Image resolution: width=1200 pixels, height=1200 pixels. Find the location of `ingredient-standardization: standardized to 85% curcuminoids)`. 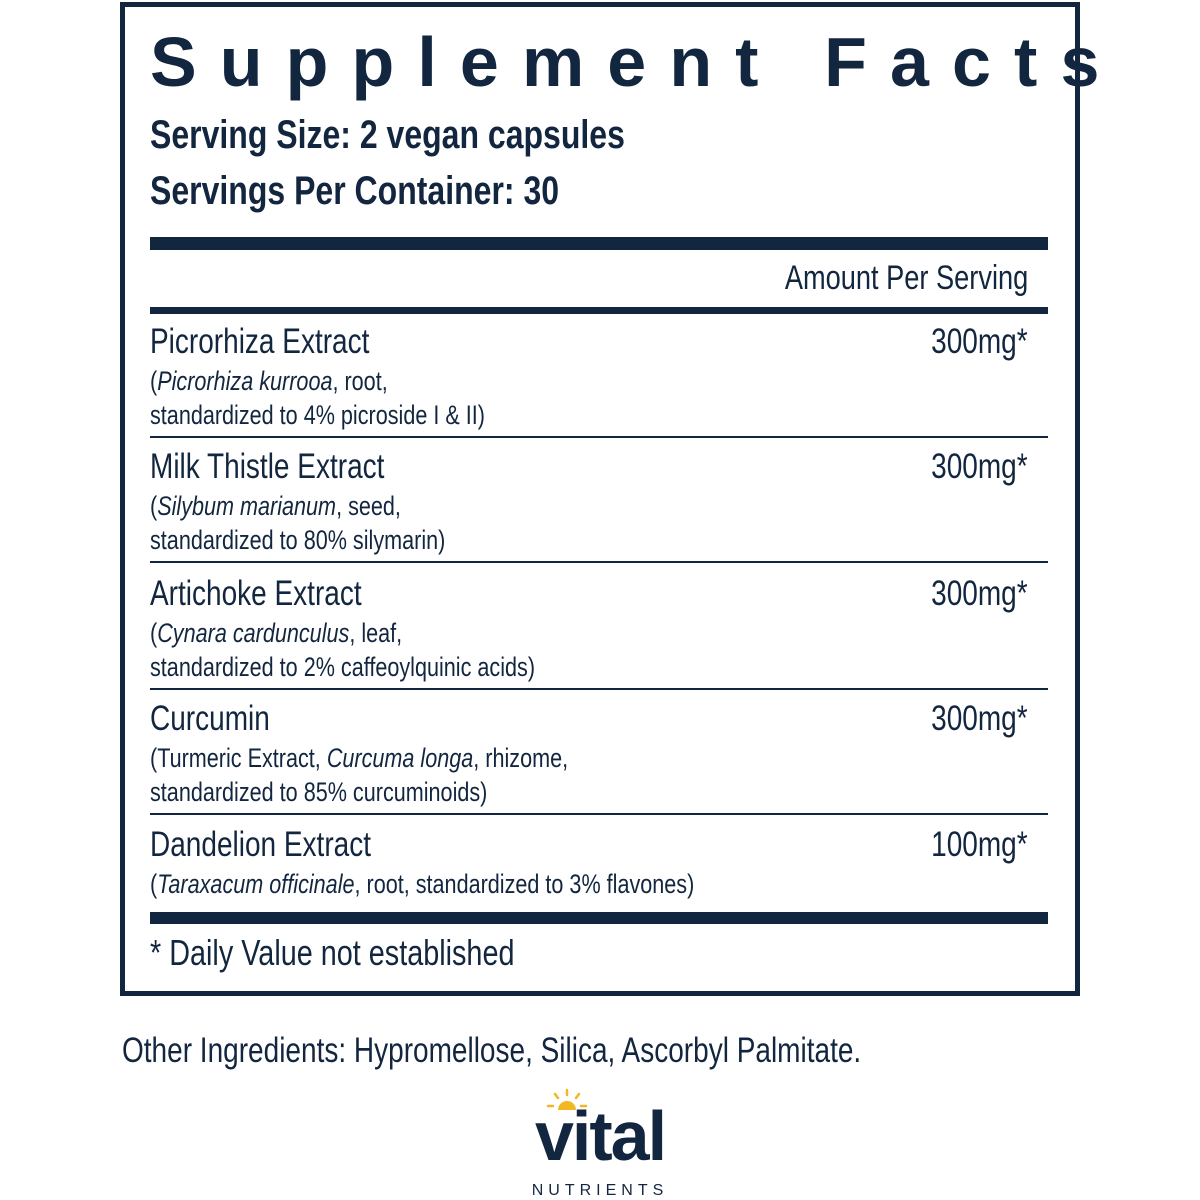

ingredient-standardization: standardized to 85% curcuminoids) is located at coordinates (319, 792).